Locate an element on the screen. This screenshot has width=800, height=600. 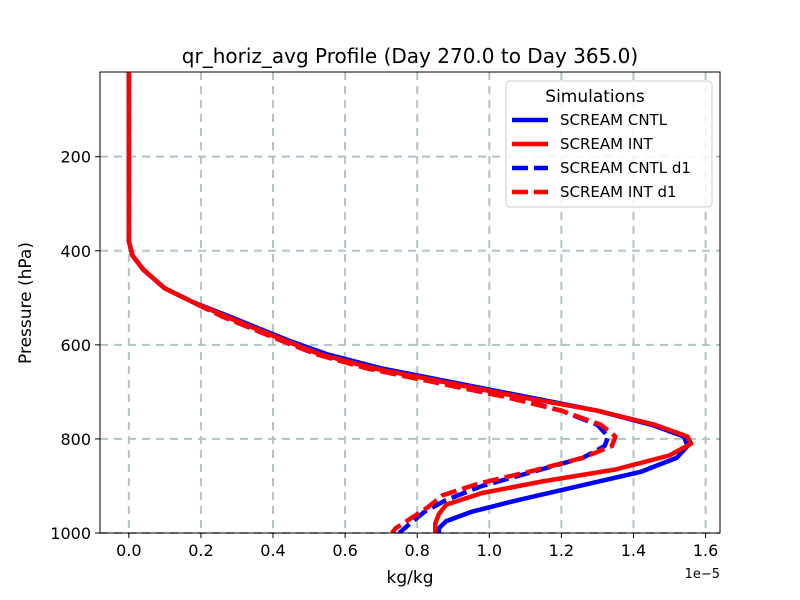
x-tick-label: 0.4 is located at coordinates (272, 550).